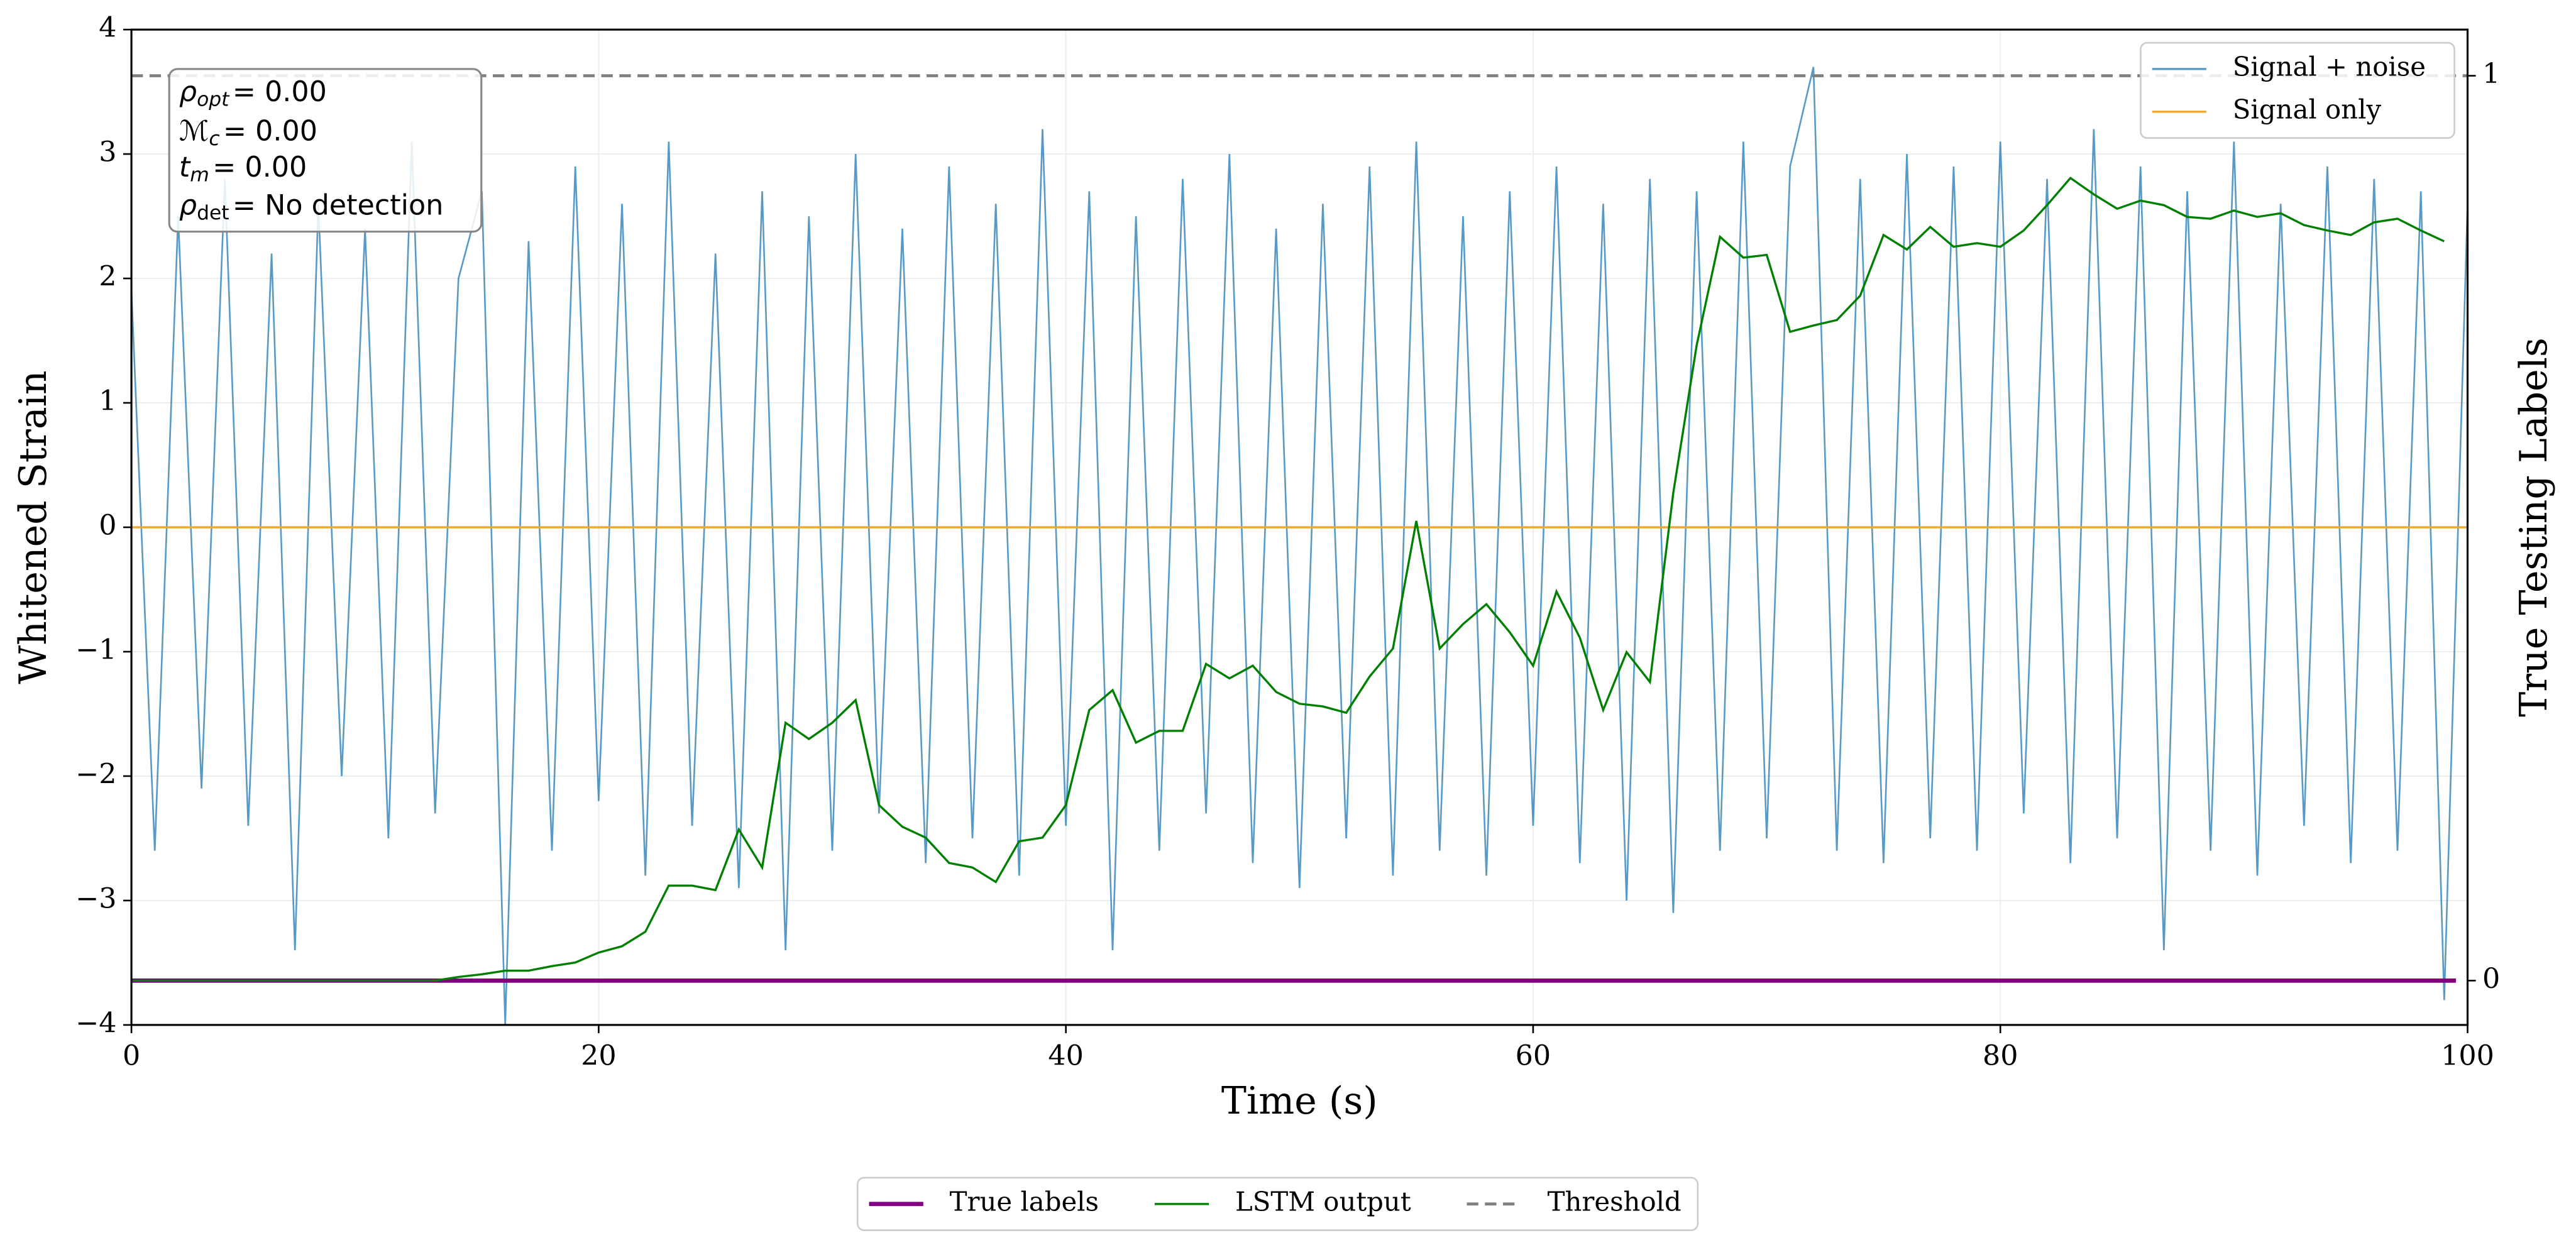 The image size is (2576, 1250). Describe the element at coordinates (107, 152) in the screenshot. I see `y-tick-label: 3` at that location.